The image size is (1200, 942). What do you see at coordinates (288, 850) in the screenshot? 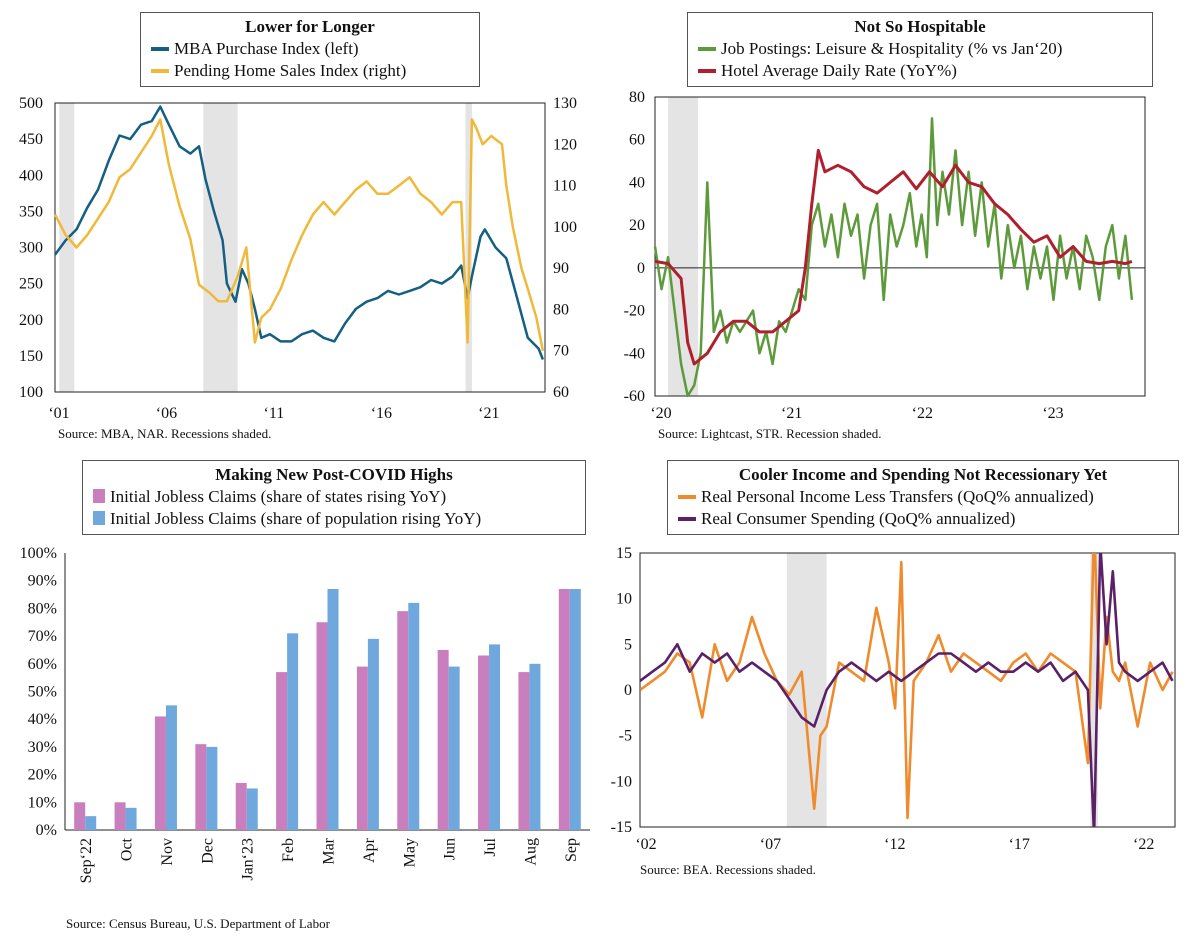
I see `x-tick-label: Feb` at bounding box center [288, 850].